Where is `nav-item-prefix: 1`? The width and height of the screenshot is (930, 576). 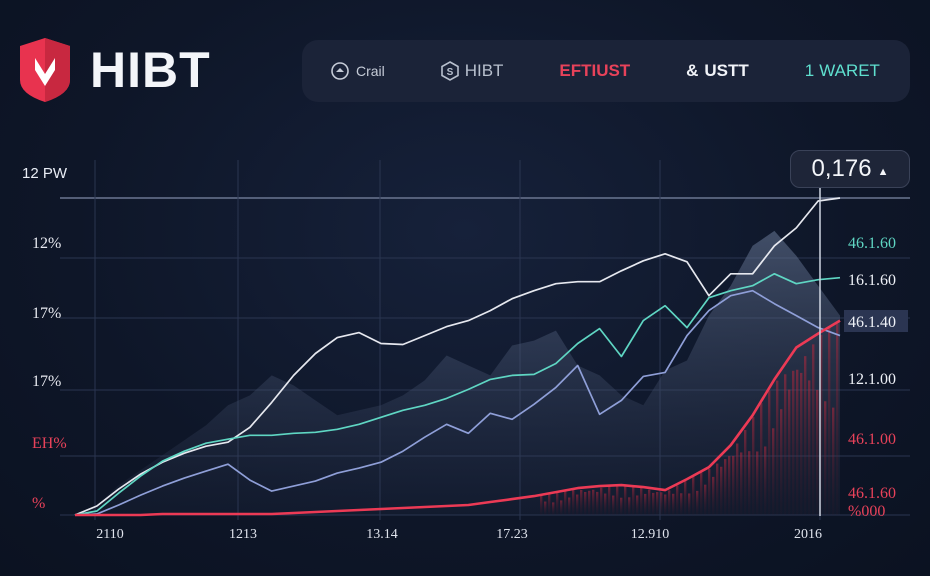 nav-item-prefix: 1 is located at coordinates (809, 70).